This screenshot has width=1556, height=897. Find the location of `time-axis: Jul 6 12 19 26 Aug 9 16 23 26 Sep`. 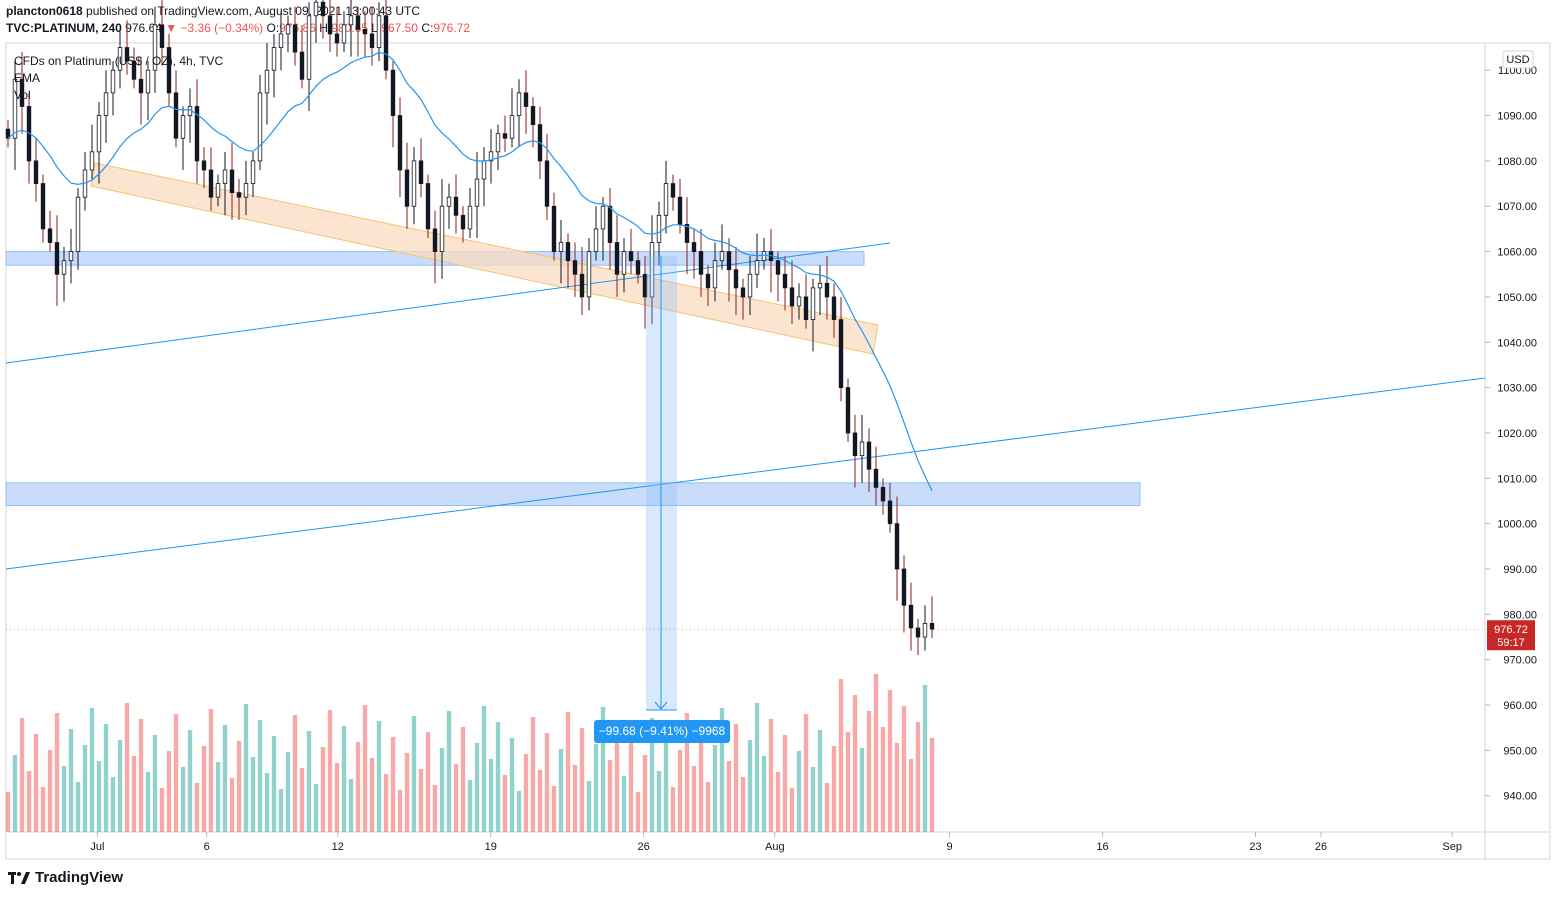

time-axis: Jul 6 12 19 26 Aug 9 16 23 26 Sep is located at coordinates (776, 842).